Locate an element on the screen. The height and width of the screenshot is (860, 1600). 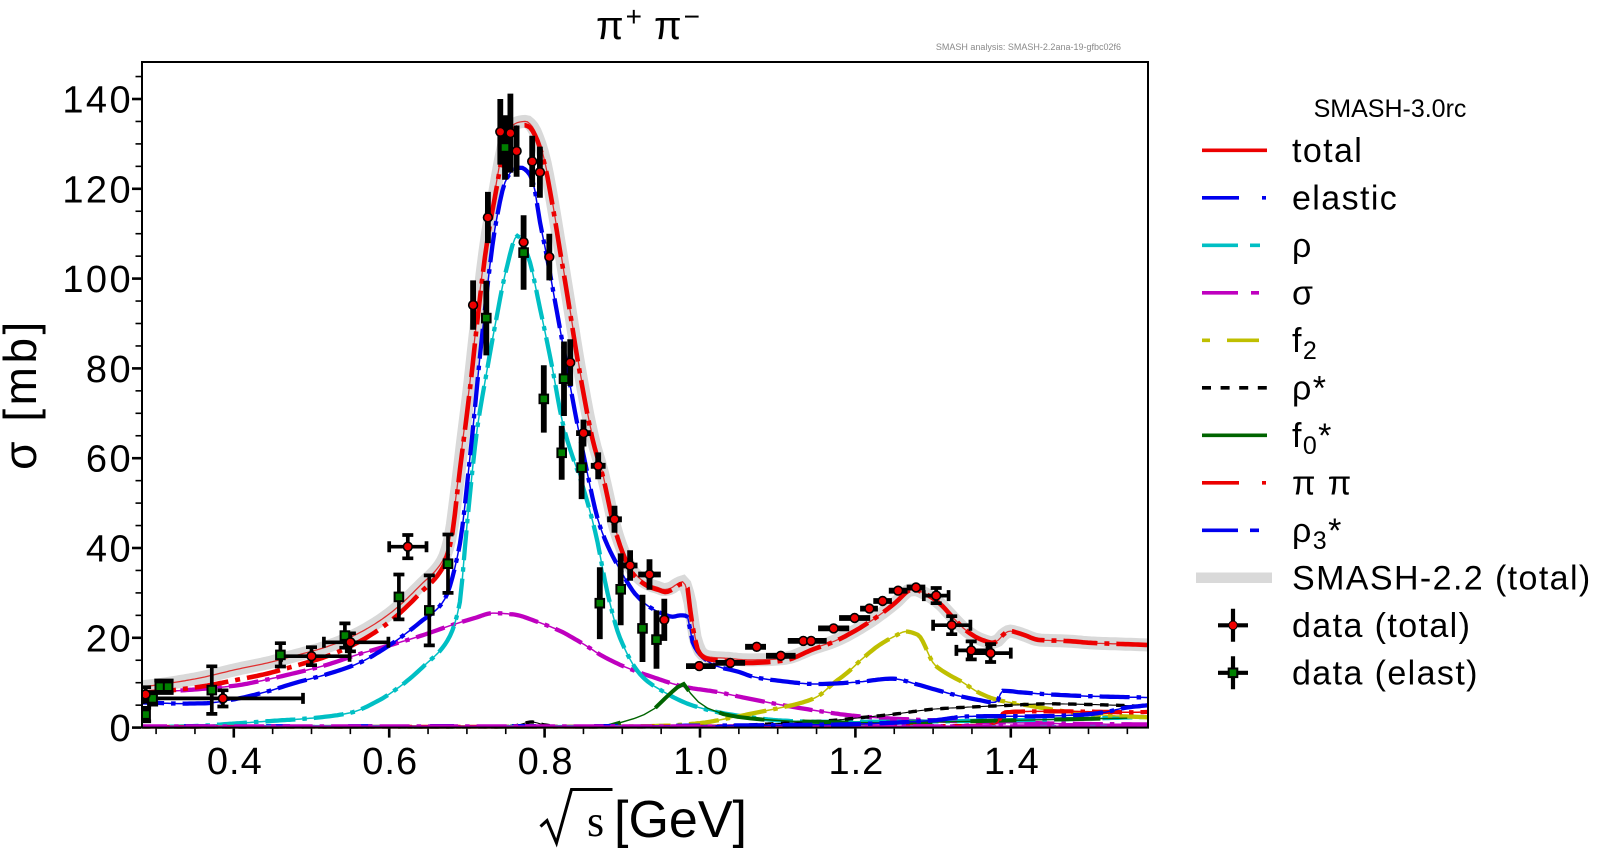
svg-text: σ [mb] is located at coordinates (23, 394).